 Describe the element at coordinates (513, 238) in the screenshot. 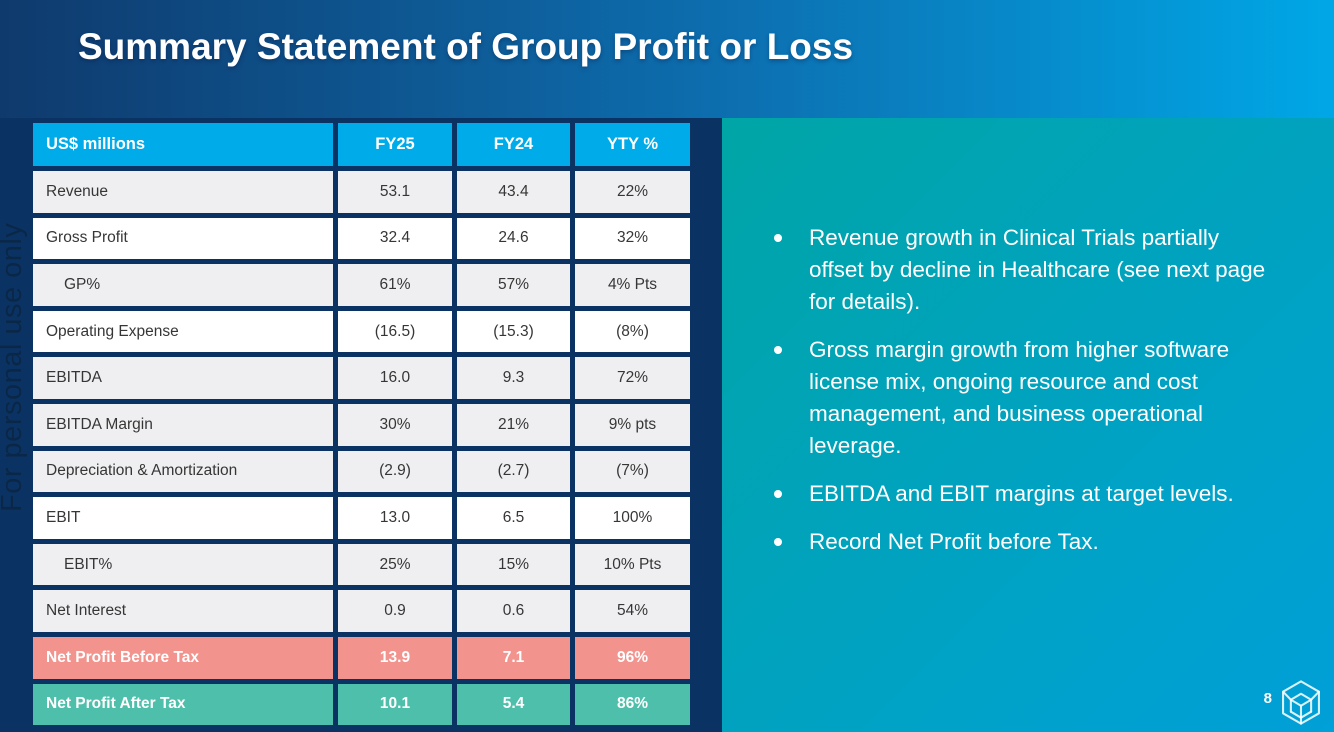

I see `value-cell-fy24: 24.6` at that location.